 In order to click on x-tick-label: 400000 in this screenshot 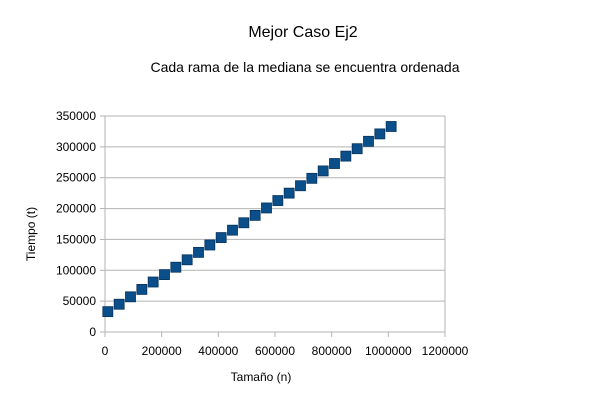, I will do `click(218, 351)`.